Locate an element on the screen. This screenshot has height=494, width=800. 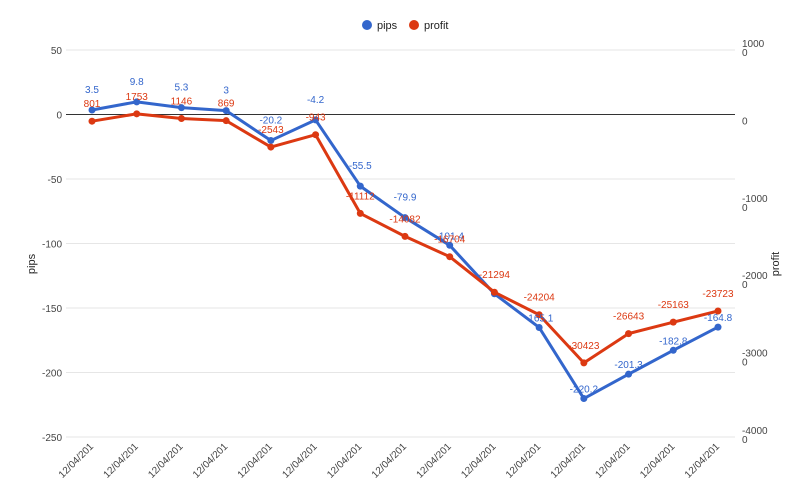
left-tick-label: 0 is located at coordinates (59, 116).